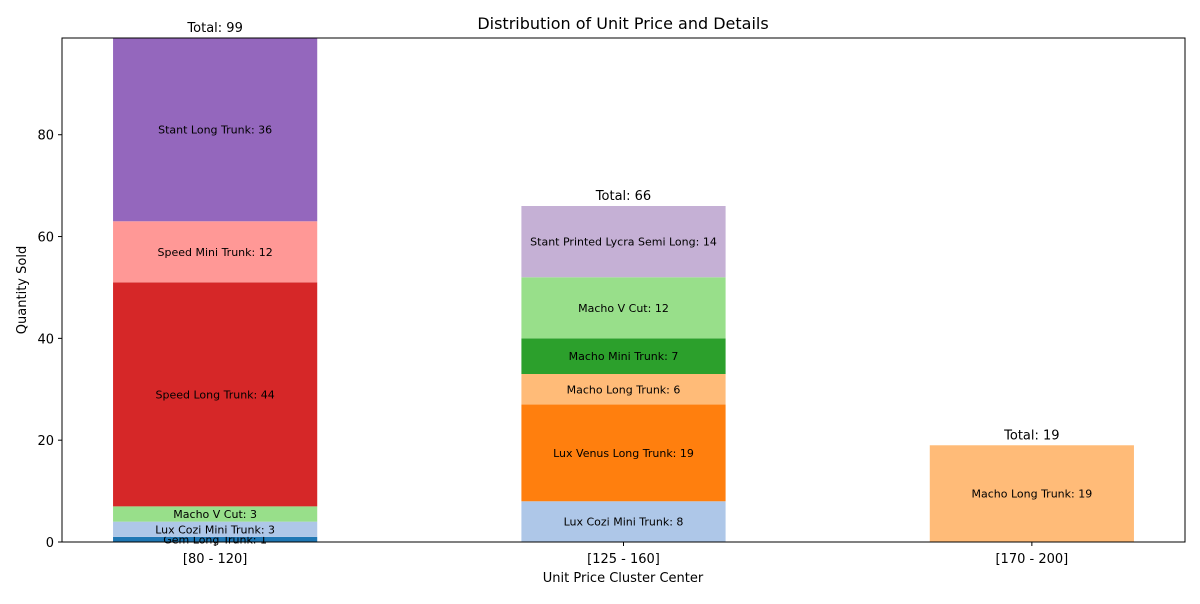 This screenshot has height=604, width=1200. I want to click on y-axis-label: Quantity Sold, so click(22, 290).